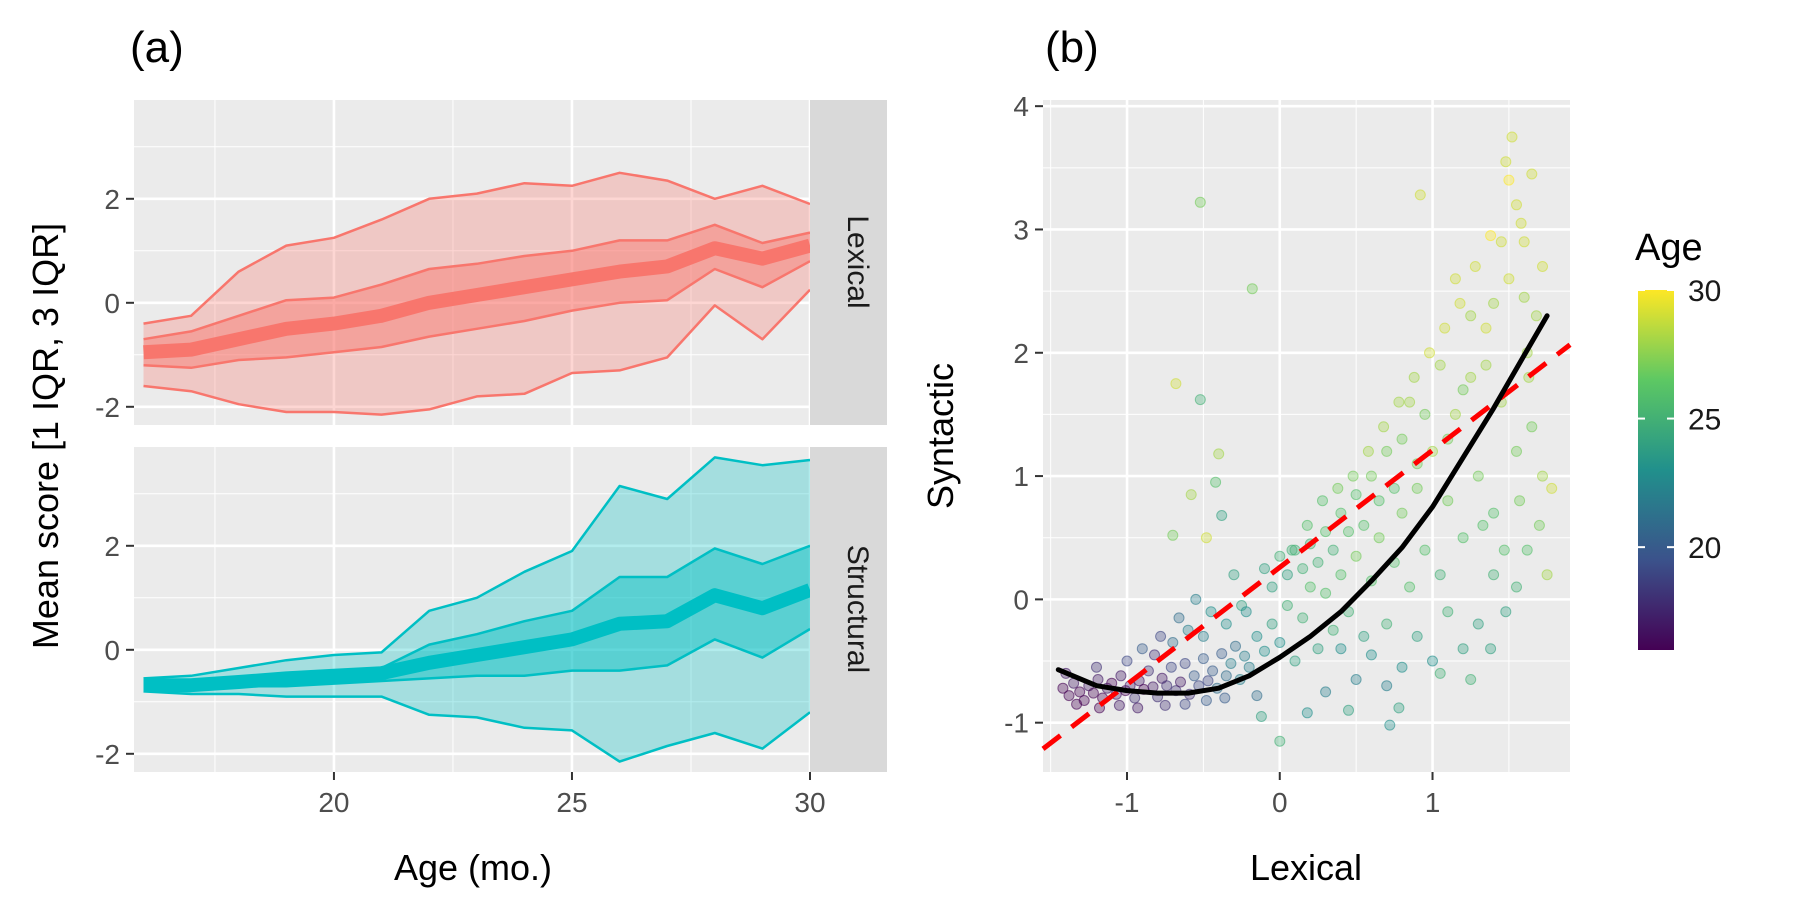  I want to click on panel-a-label: (a), so click(157, 47).